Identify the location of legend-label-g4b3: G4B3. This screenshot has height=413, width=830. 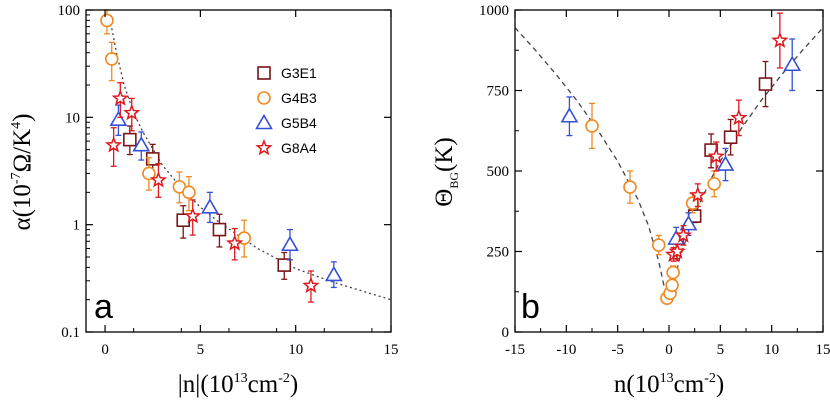
(299, 98).